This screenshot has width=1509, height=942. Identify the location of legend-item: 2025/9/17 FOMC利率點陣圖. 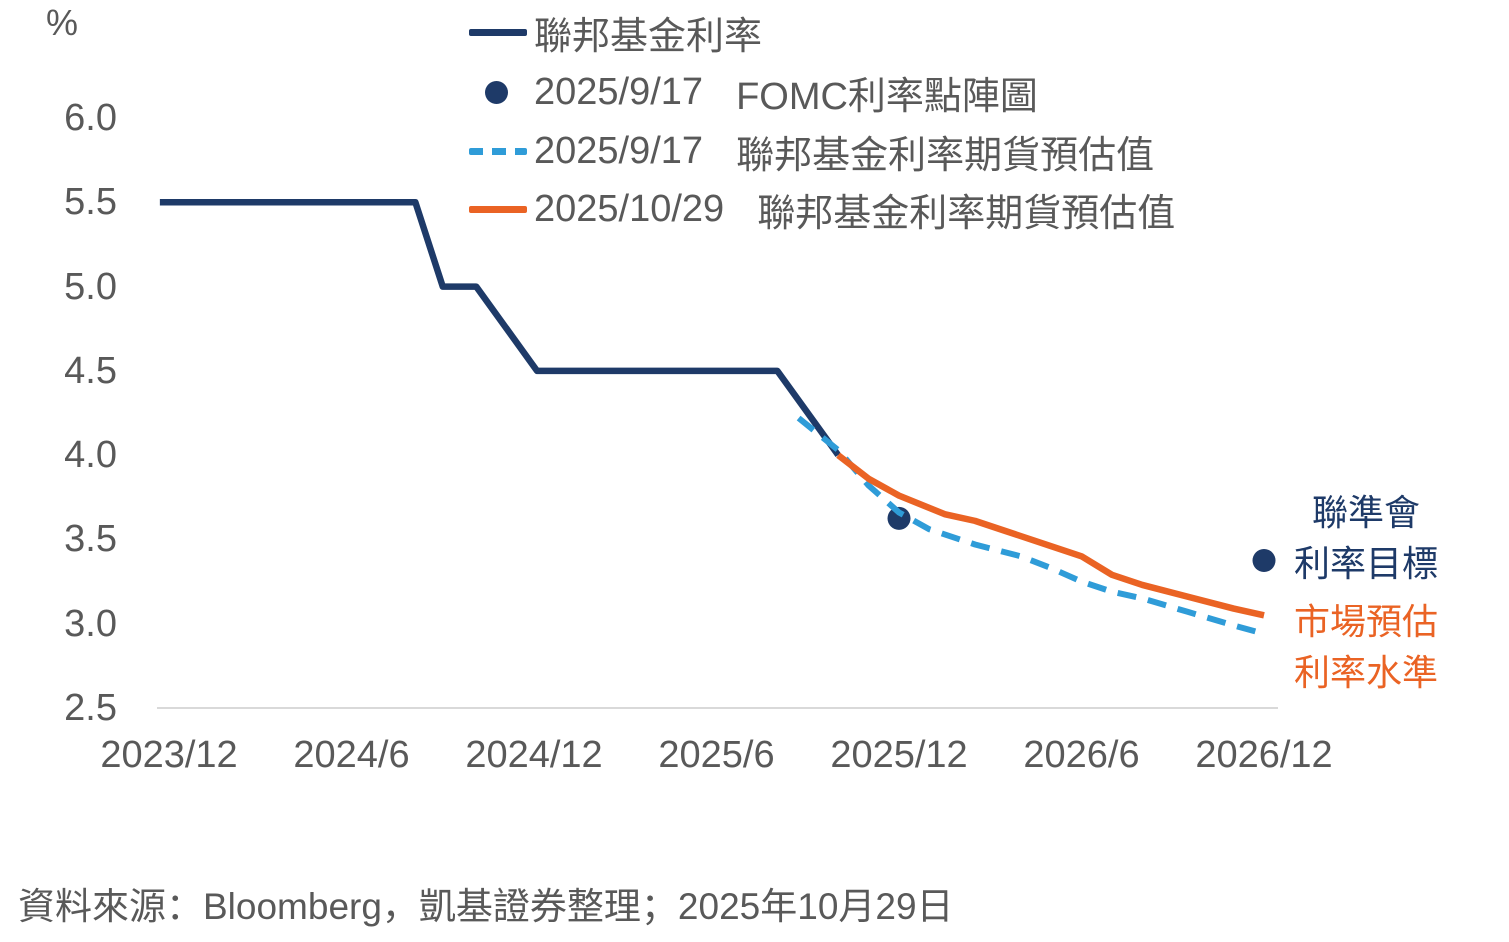
(752, 93).